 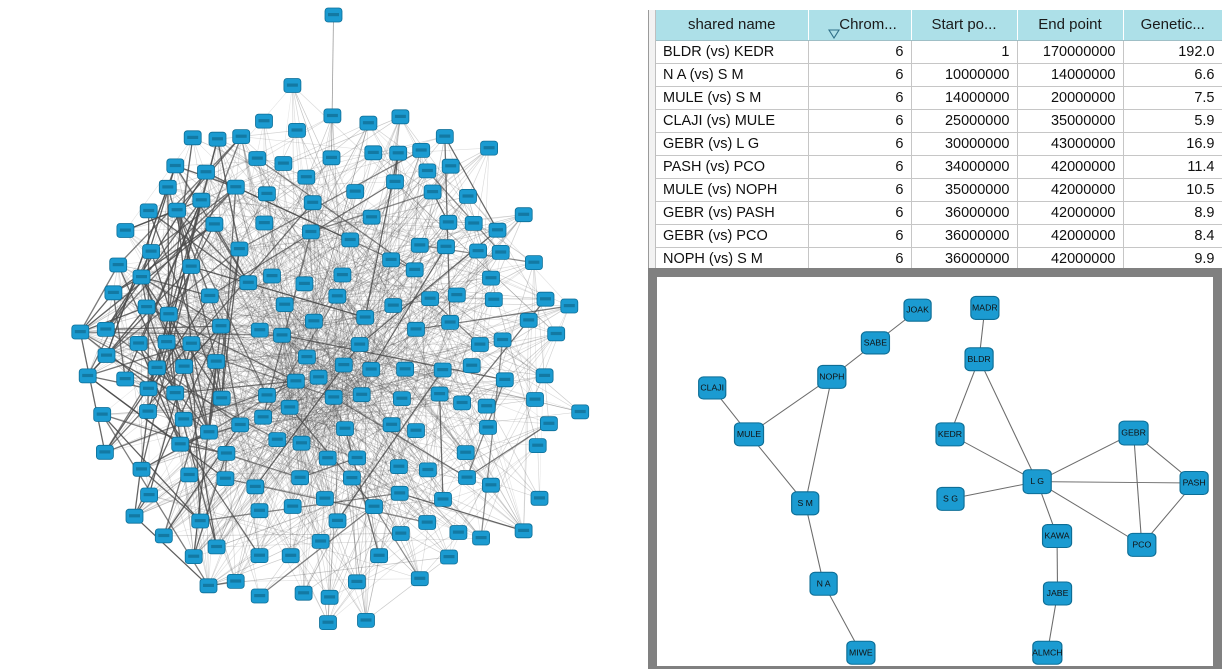 I want to click on table-row: NOPH (vs) S M 6 36000000 42000000 9.9, so click(x=939, y=258).